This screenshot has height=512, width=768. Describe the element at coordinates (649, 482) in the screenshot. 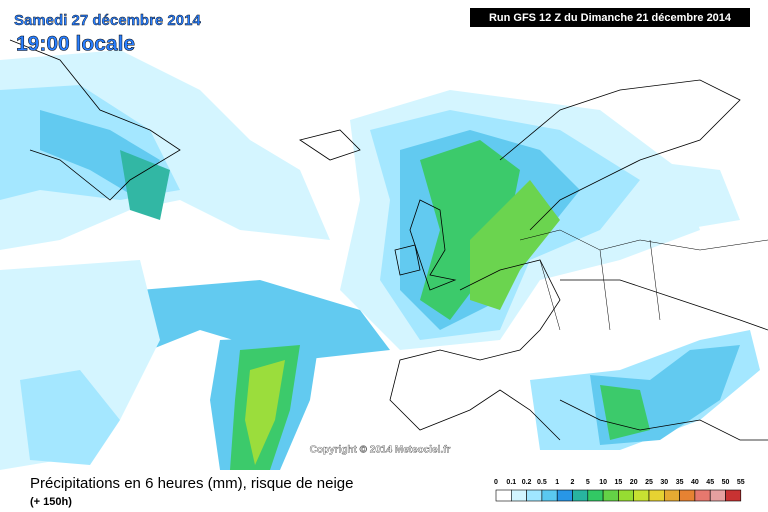

I see `legend-label: 25` at that location.